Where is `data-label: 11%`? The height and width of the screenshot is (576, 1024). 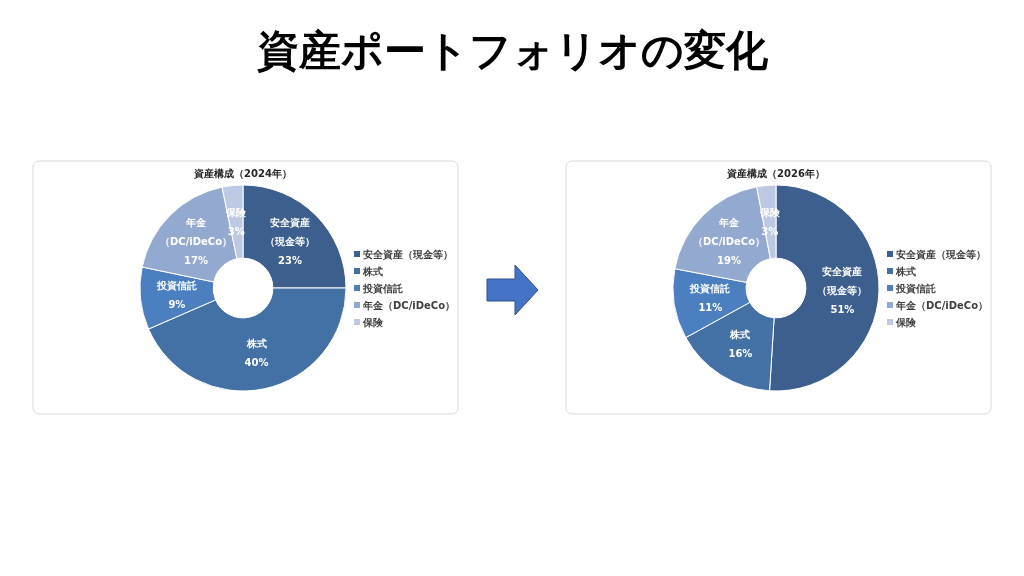 data-label: 11% is located at coordinates (710, 308).